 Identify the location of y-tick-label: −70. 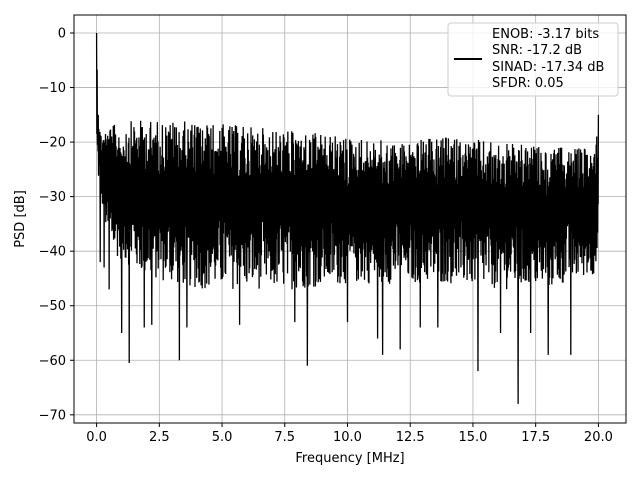
(52, 415).